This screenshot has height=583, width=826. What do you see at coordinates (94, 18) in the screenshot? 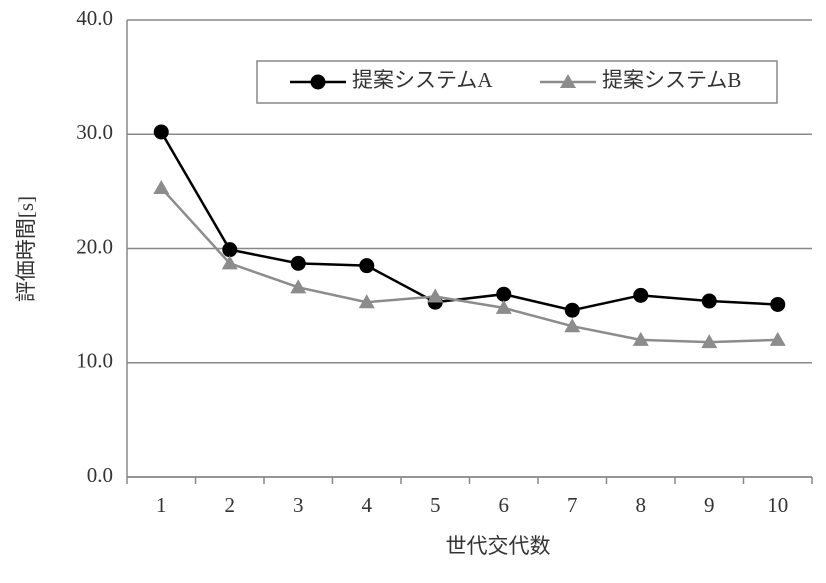
I see `y-tick-label: 40.0` at bounding box center [94, 18].